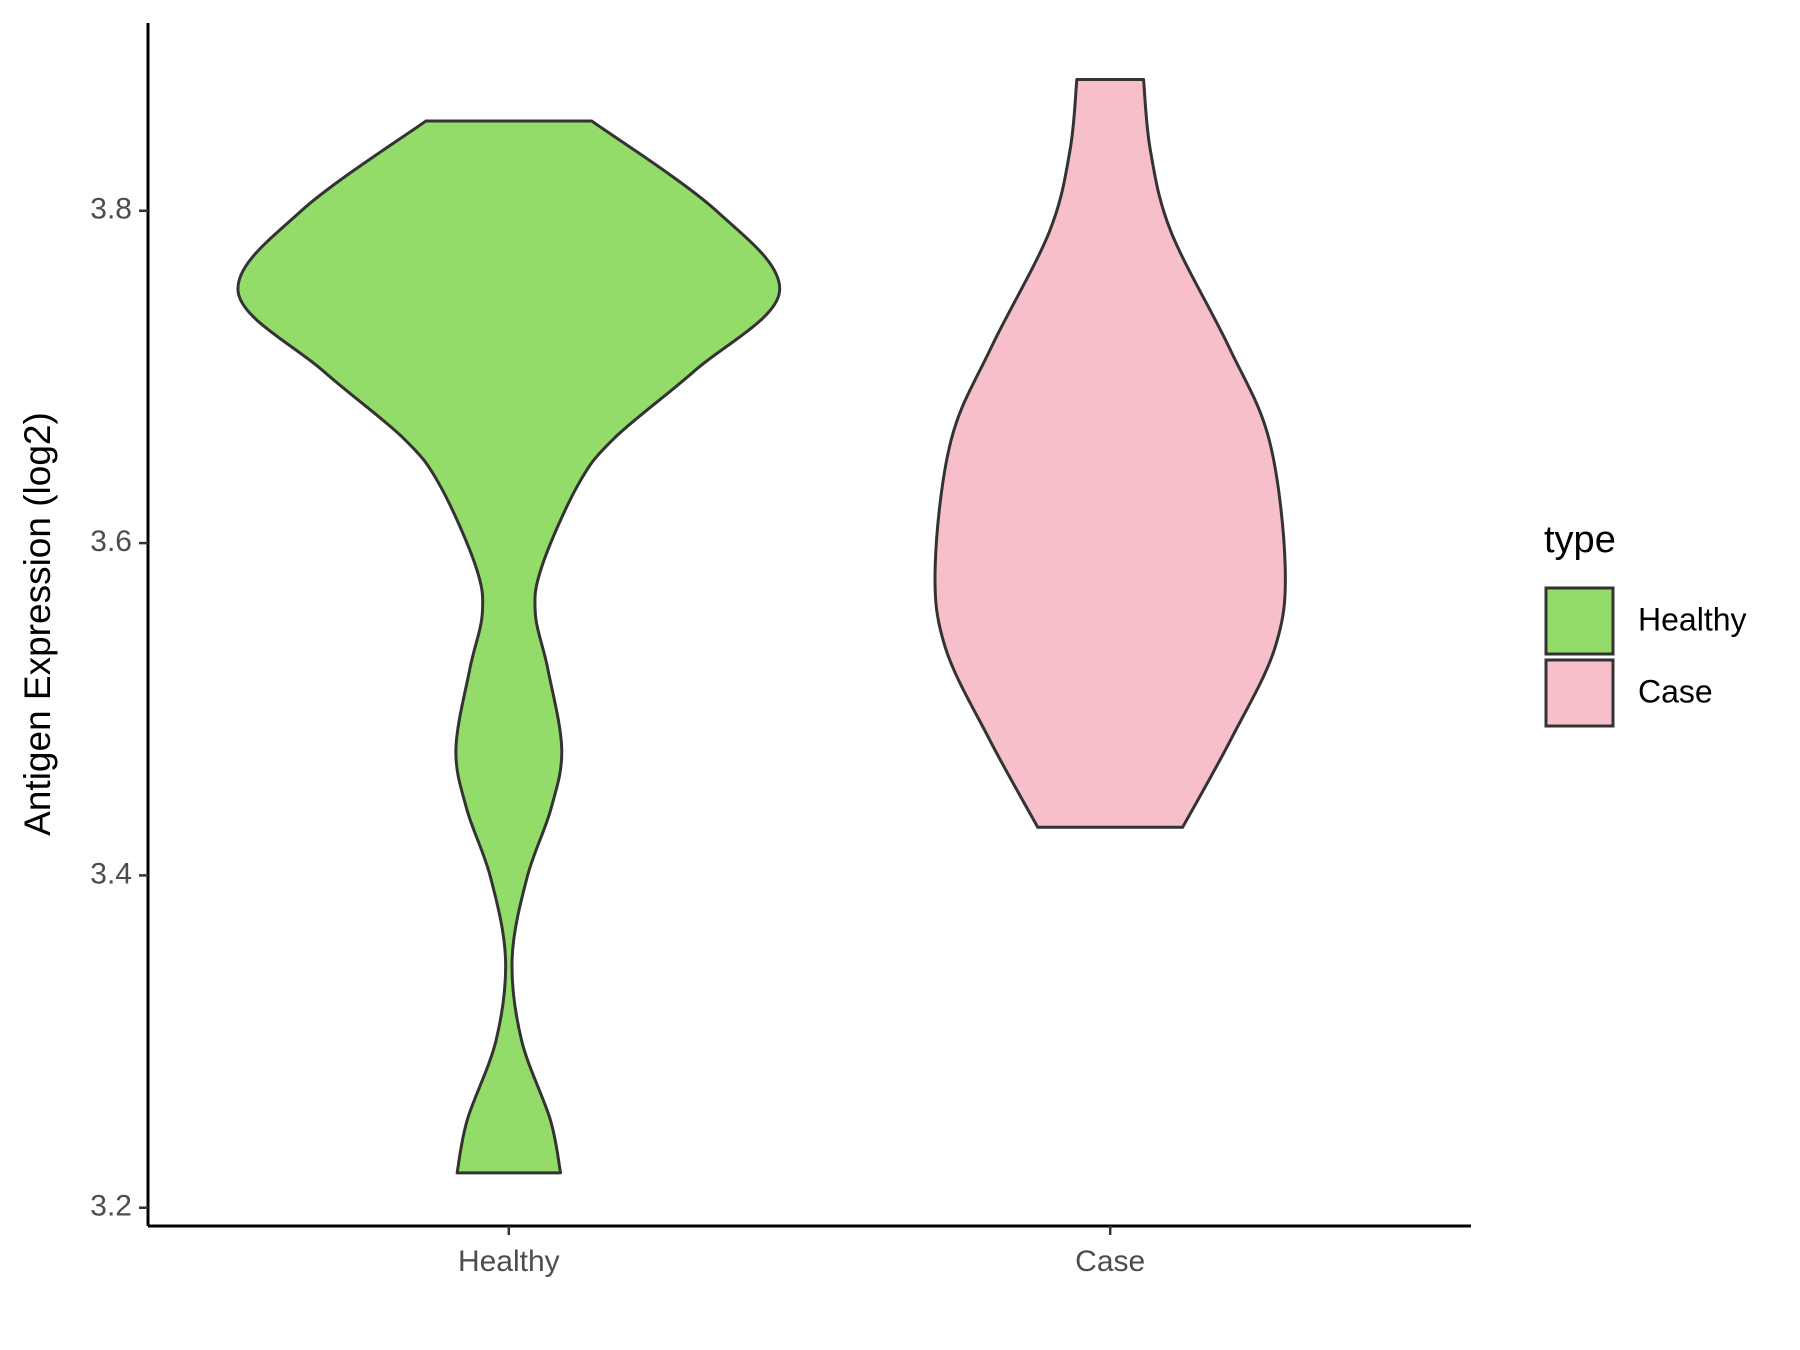  Describe the element at coordinates (509, 1261) in the screenshot. I see `x-tick-label: Healthy` at that location.